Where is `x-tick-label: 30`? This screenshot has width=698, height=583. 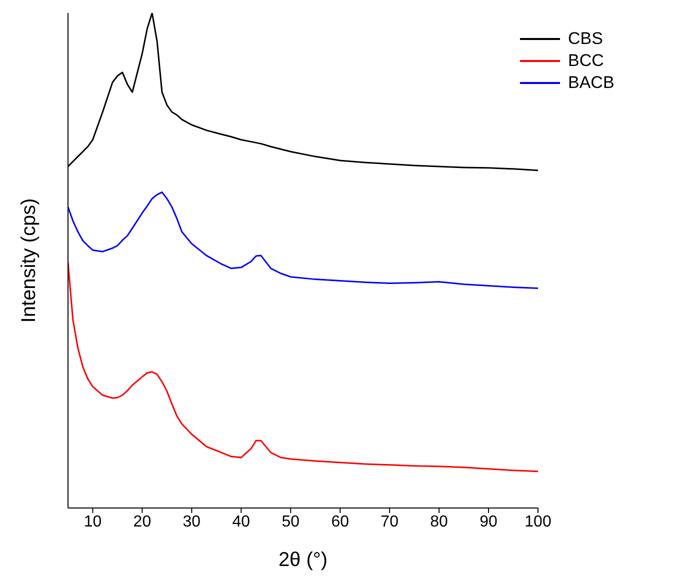 x-tick-label: 30 is located at coordinates (191, 521).